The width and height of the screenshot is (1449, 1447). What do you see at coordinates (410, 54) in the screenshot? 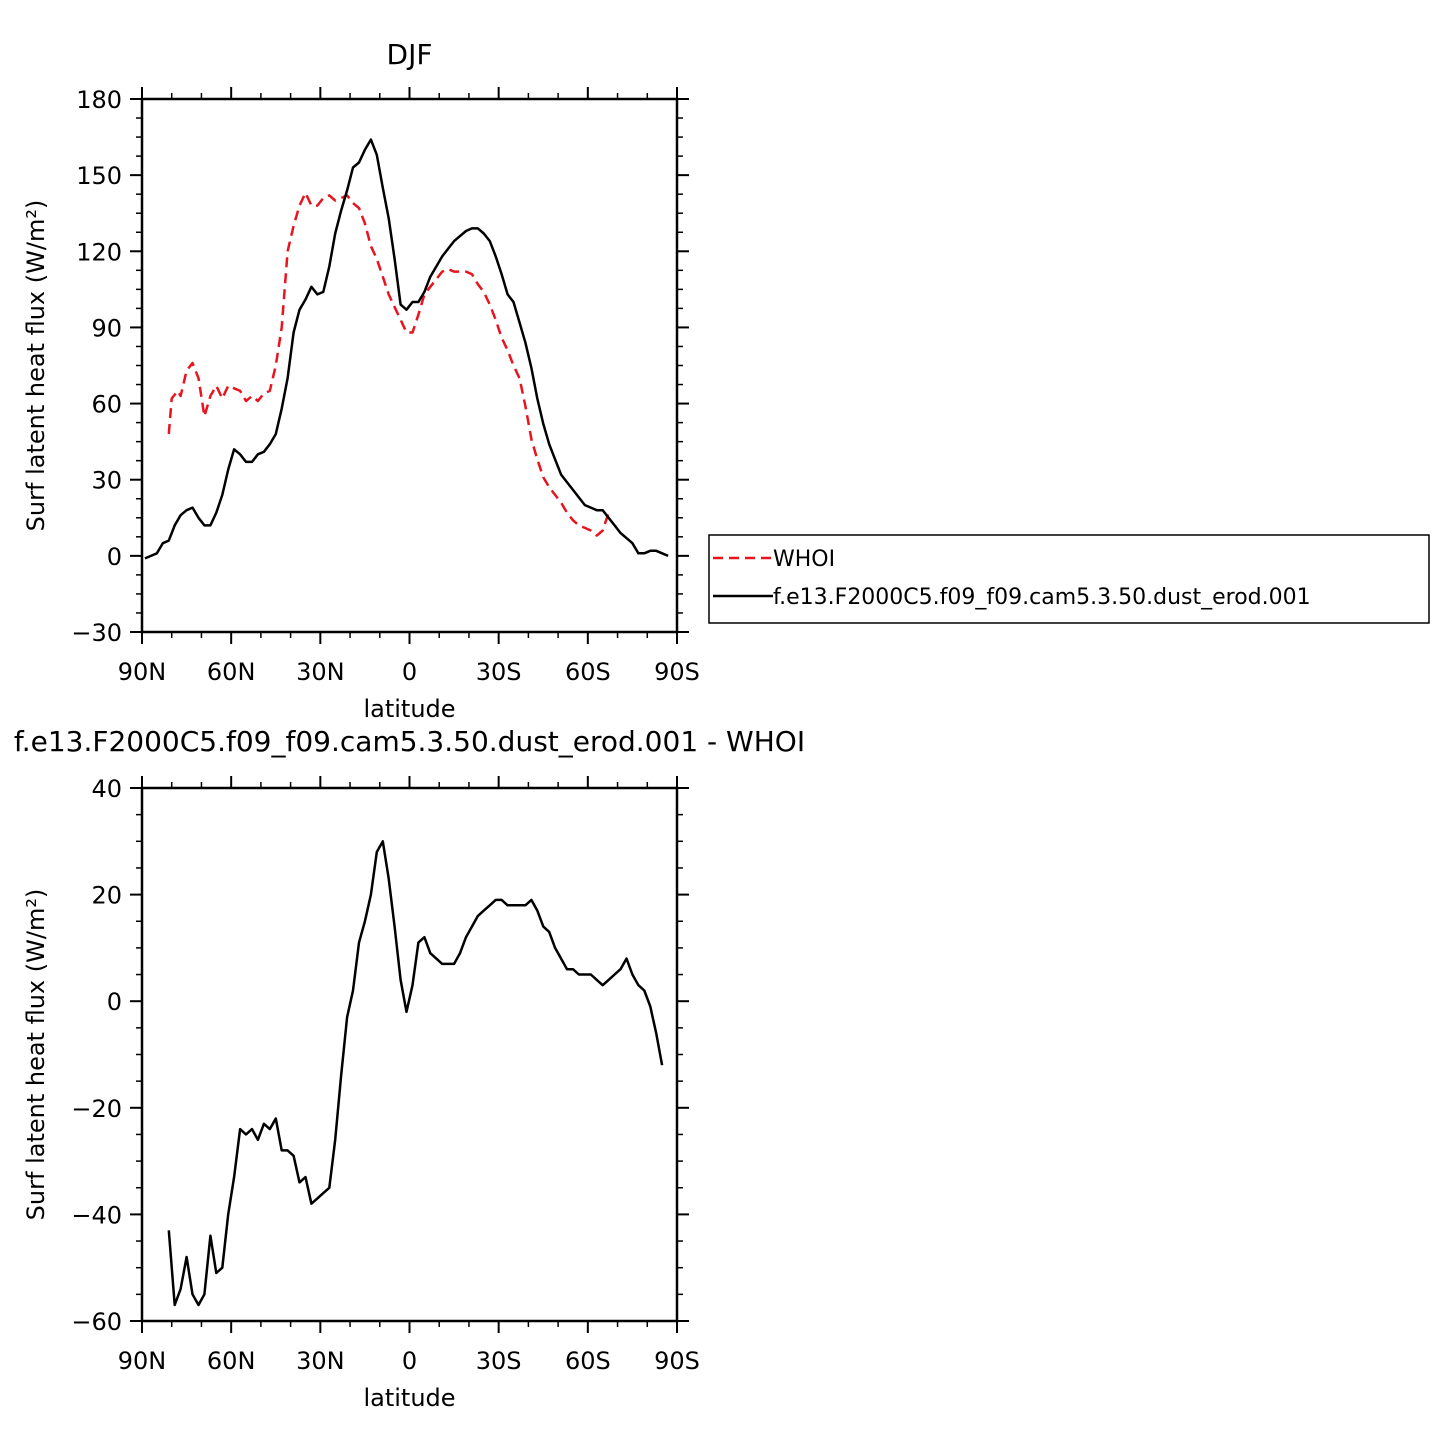
I see `chart-title: DJF` at bounding box center [410, 54].